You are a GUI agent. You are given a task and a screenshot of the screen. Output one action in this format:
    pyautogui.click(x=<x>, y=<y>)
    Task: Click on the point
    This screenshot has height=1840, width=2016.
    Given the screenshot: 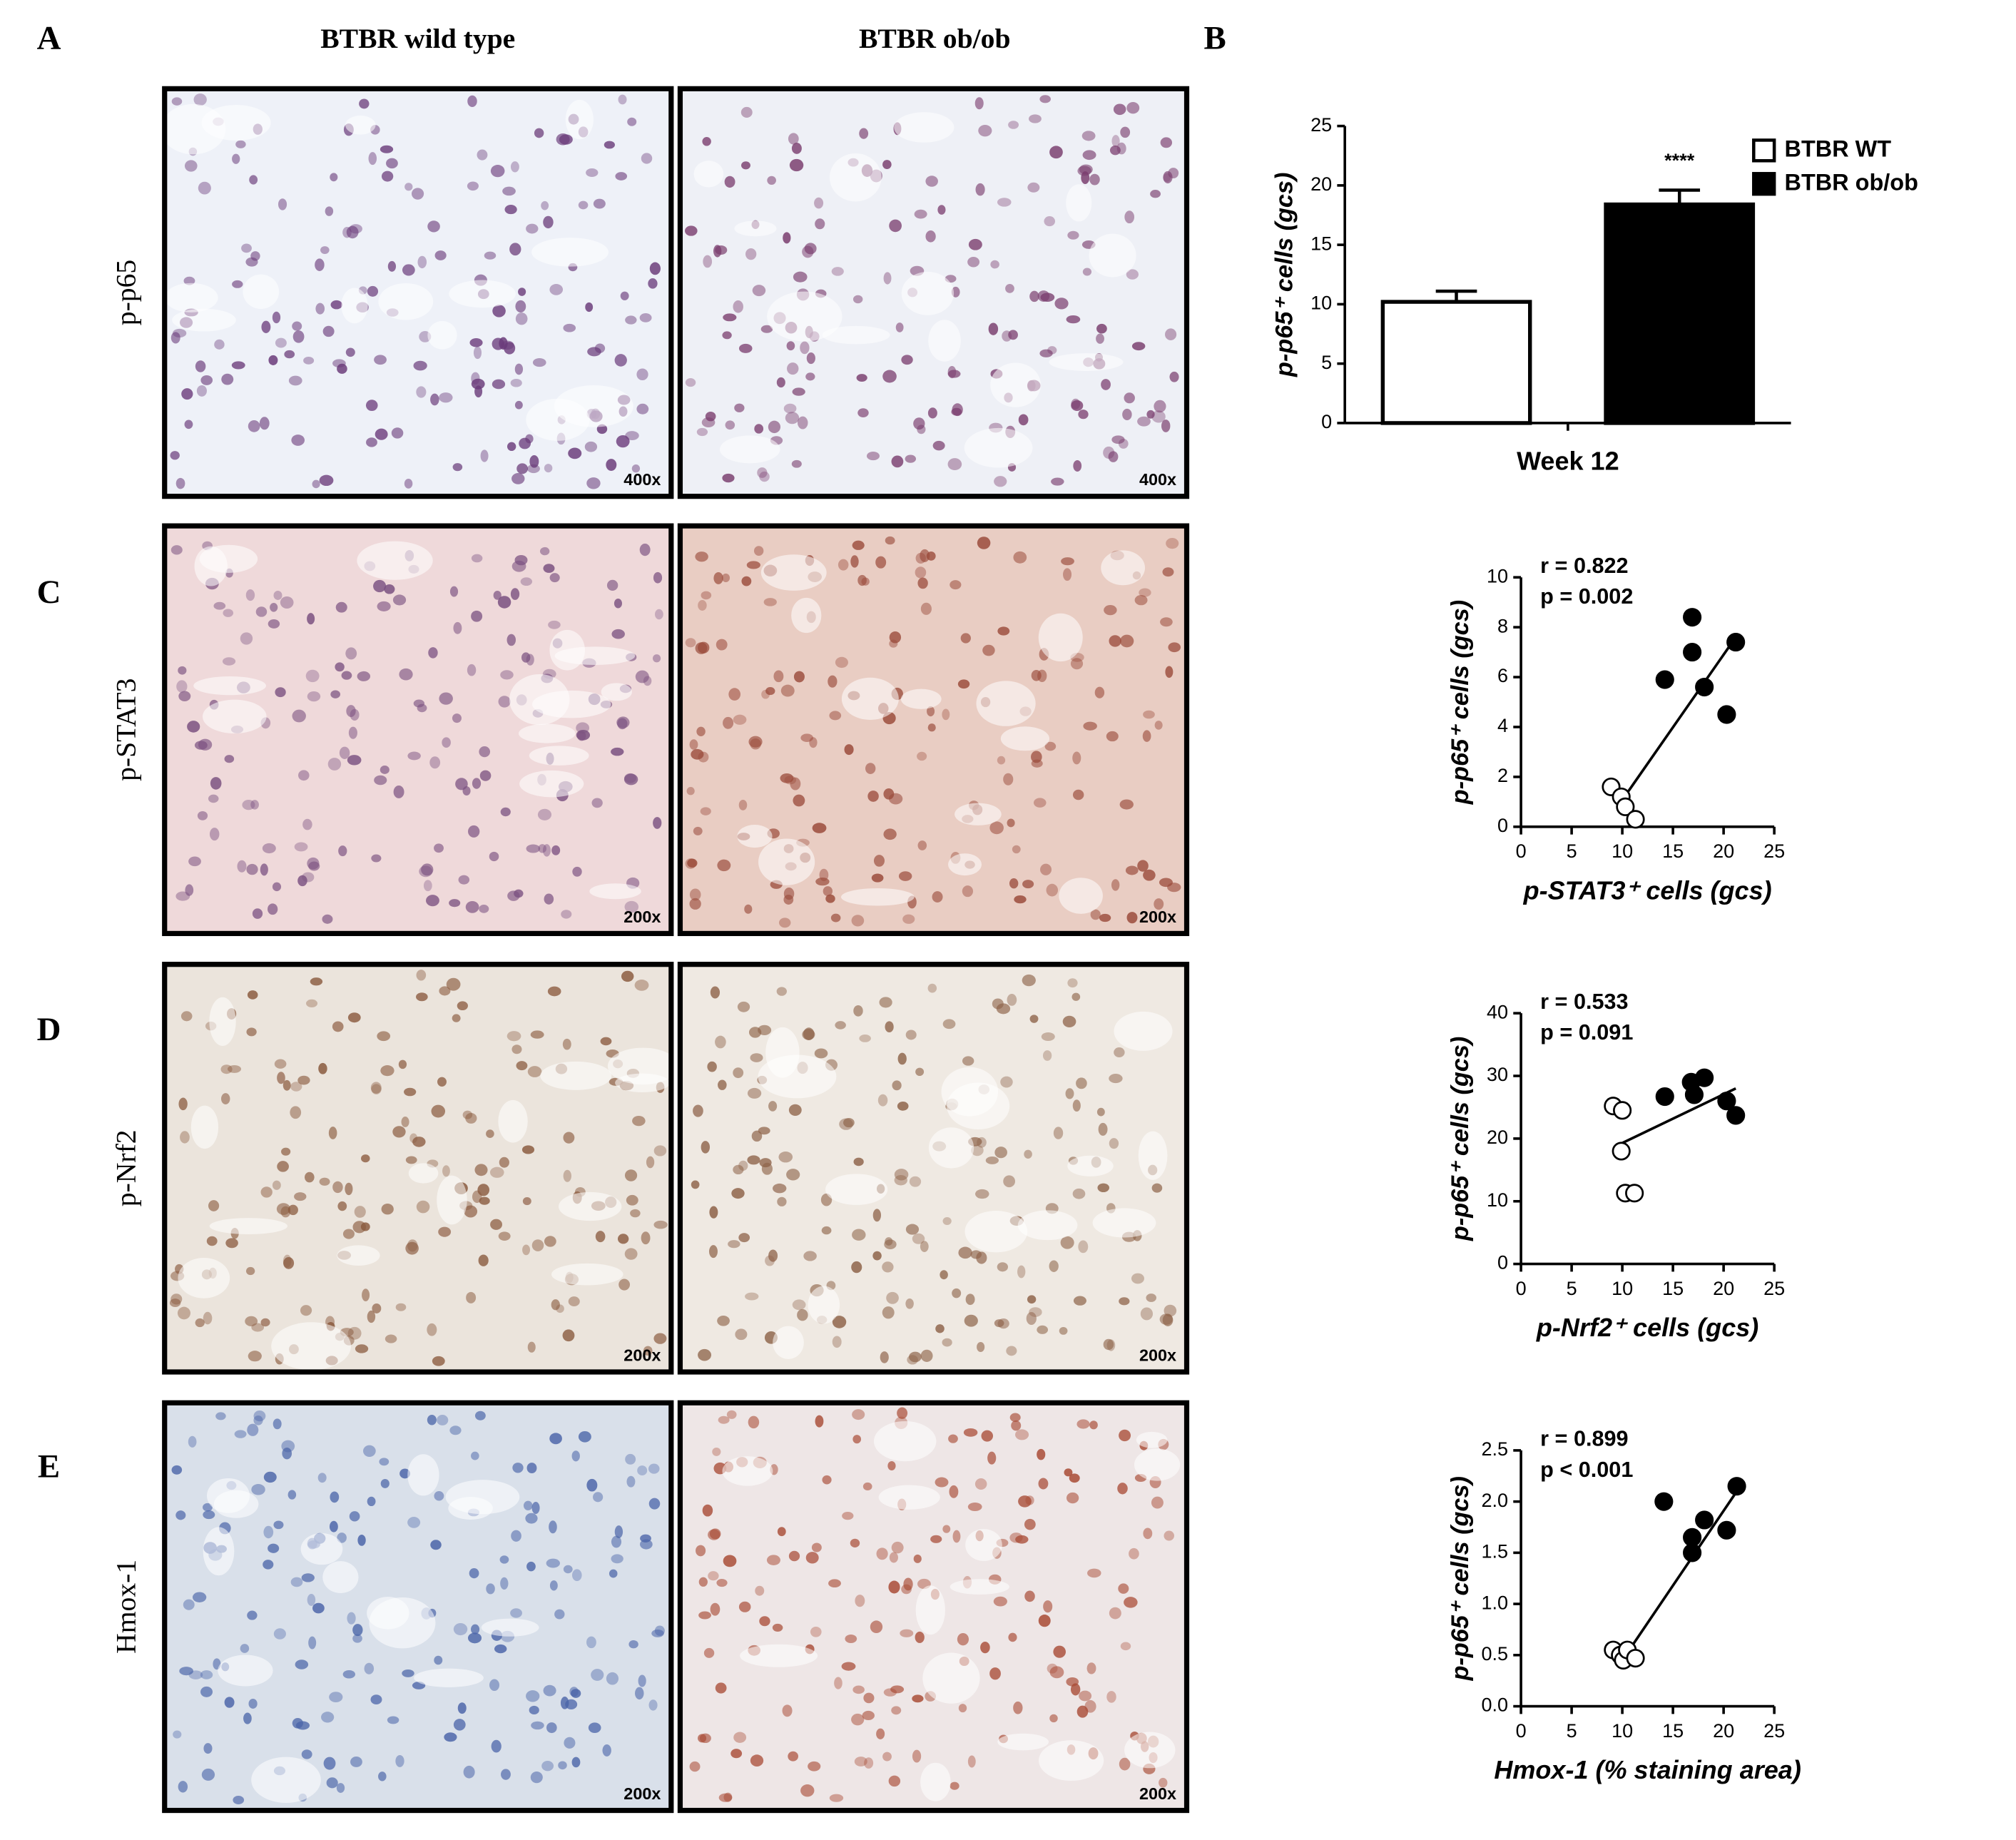 What is the action you would take?
    pyautogui.click(x=1621, y=1151)
    